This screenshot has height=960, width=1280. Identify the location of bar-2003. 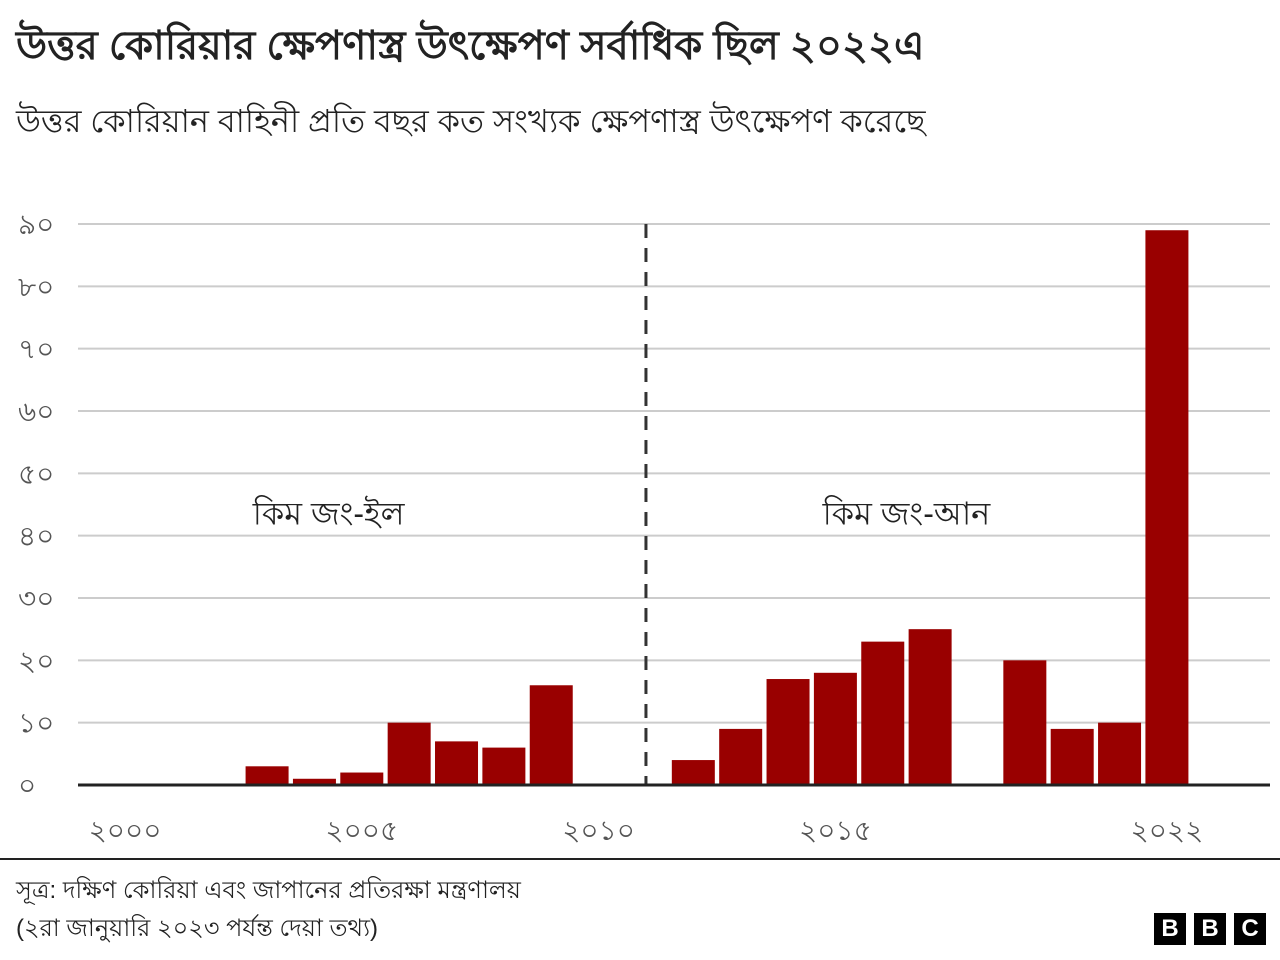
(267, 775).